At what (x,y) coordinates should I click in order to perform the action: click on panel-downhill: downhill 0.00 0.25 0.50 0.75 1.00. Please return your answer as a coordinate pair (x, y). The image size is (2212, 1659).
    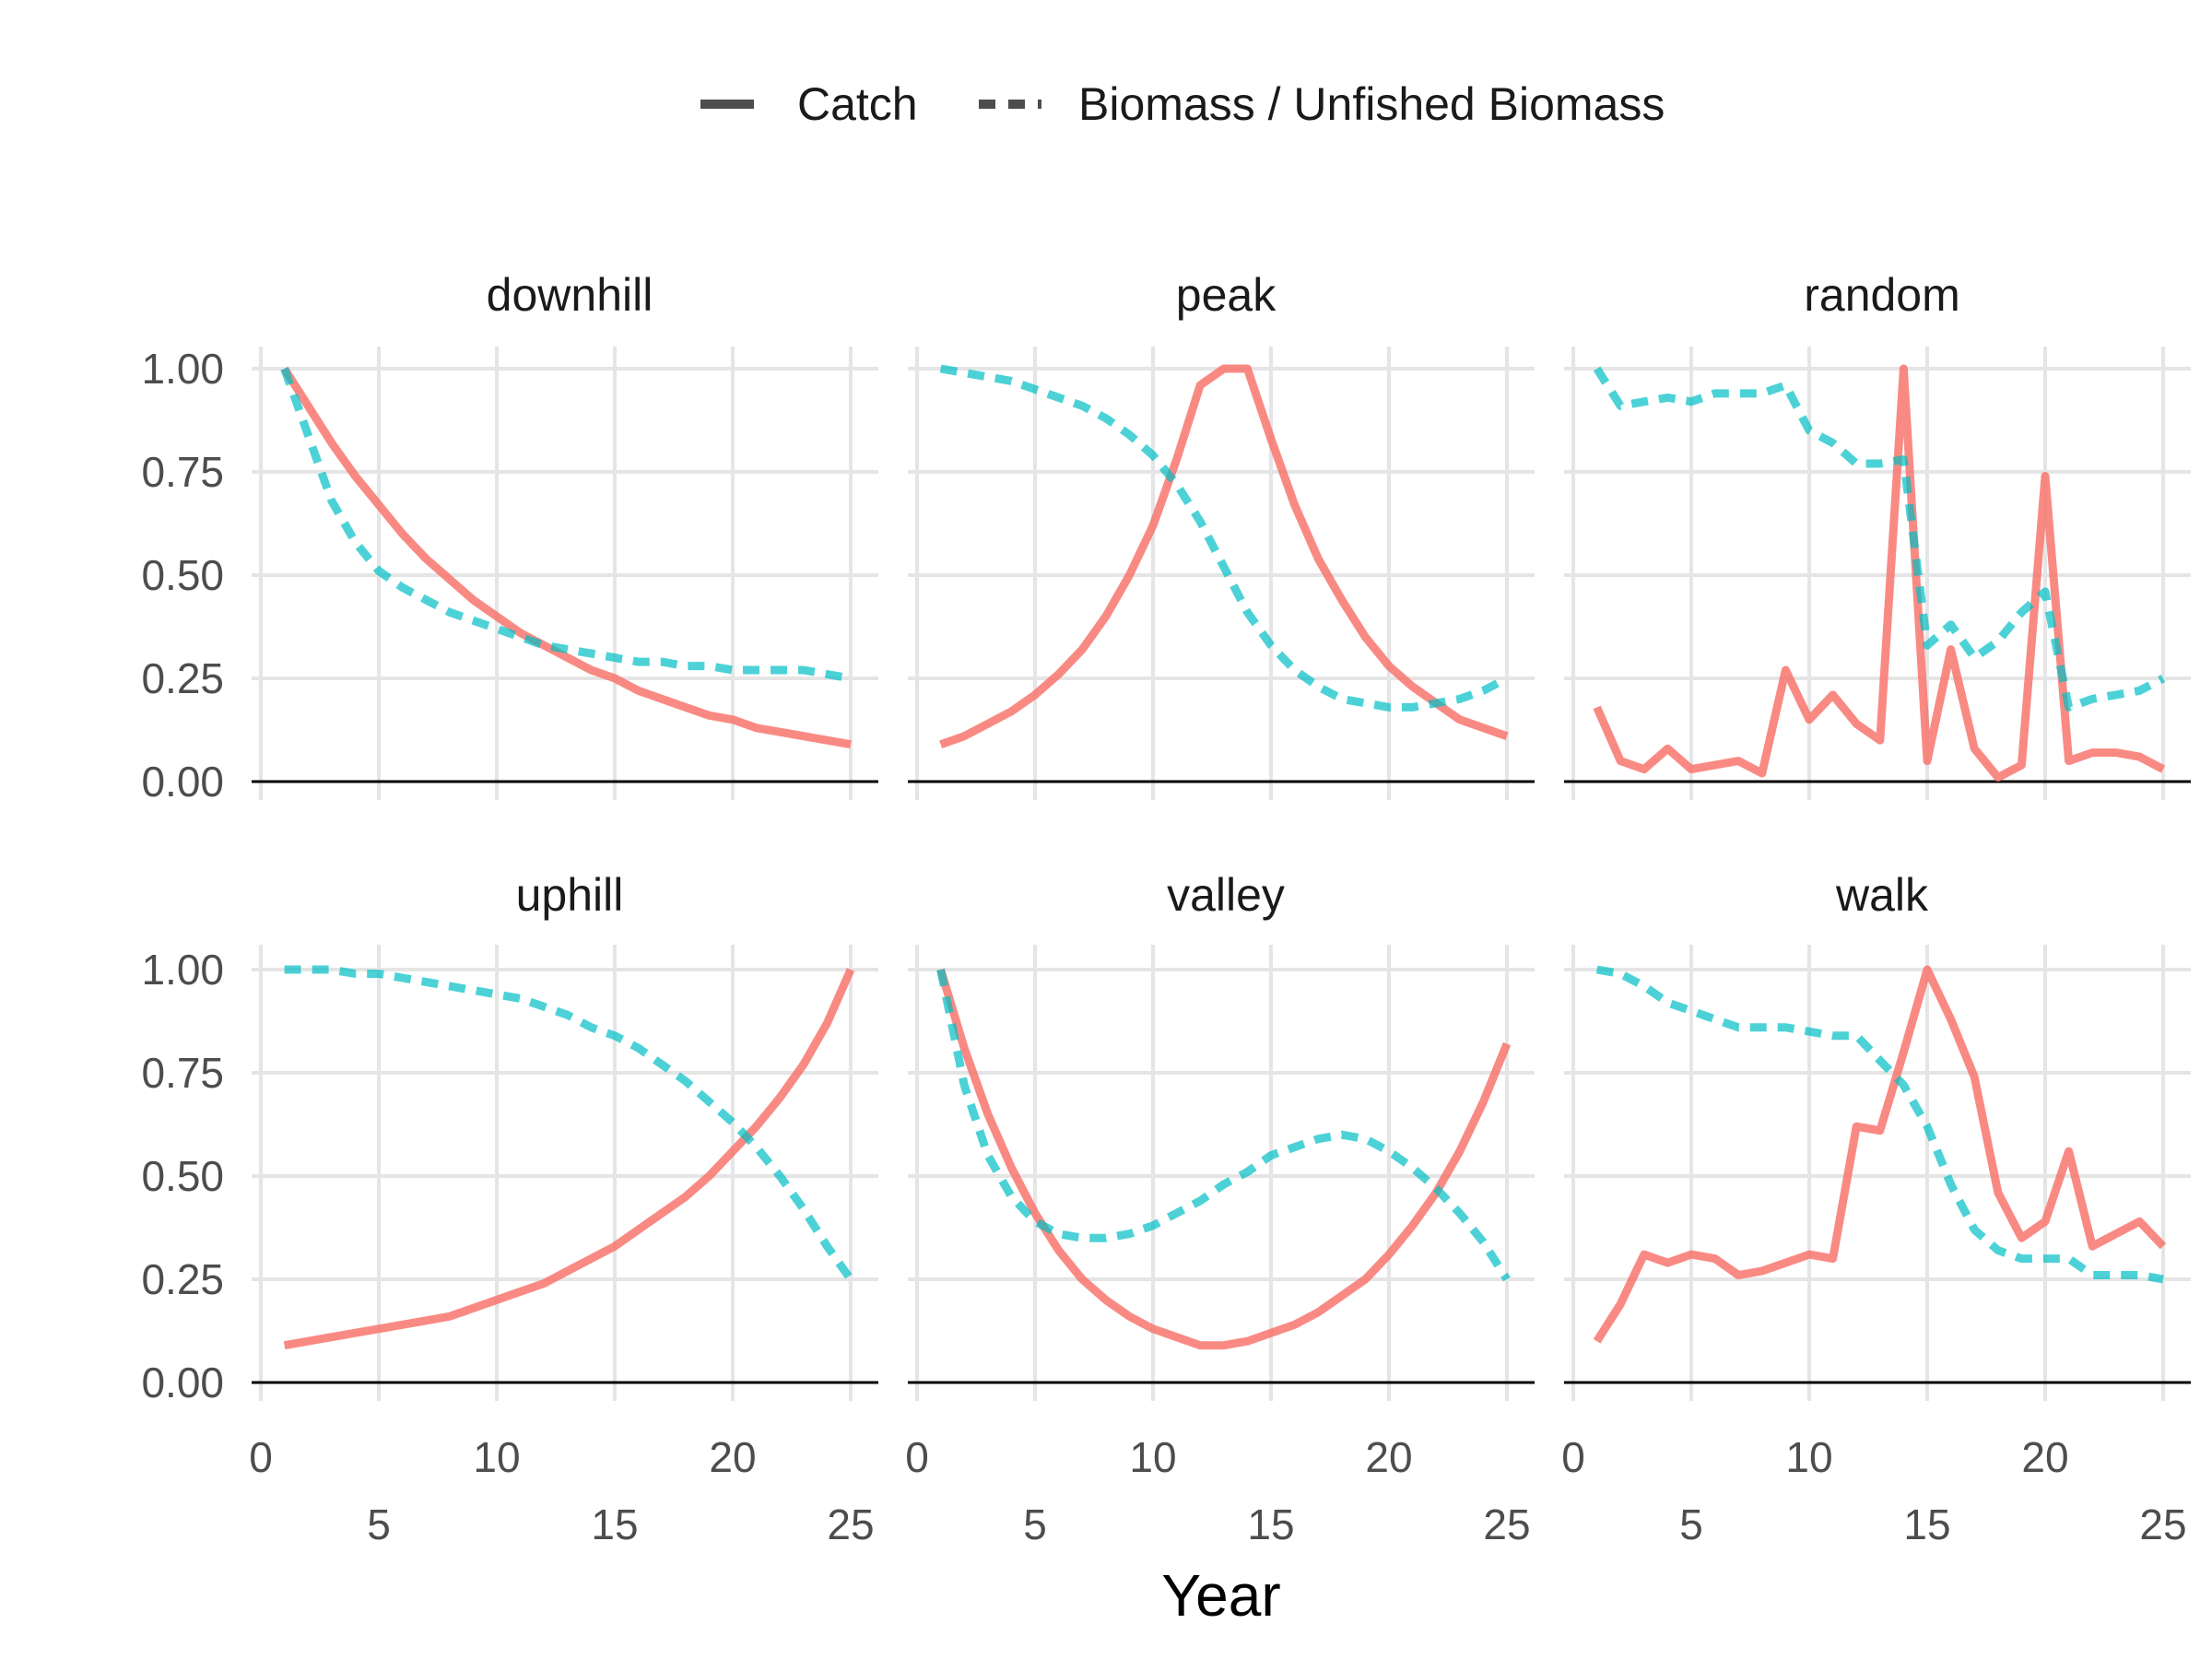
    Looking at the image, I should click on (509, 537).